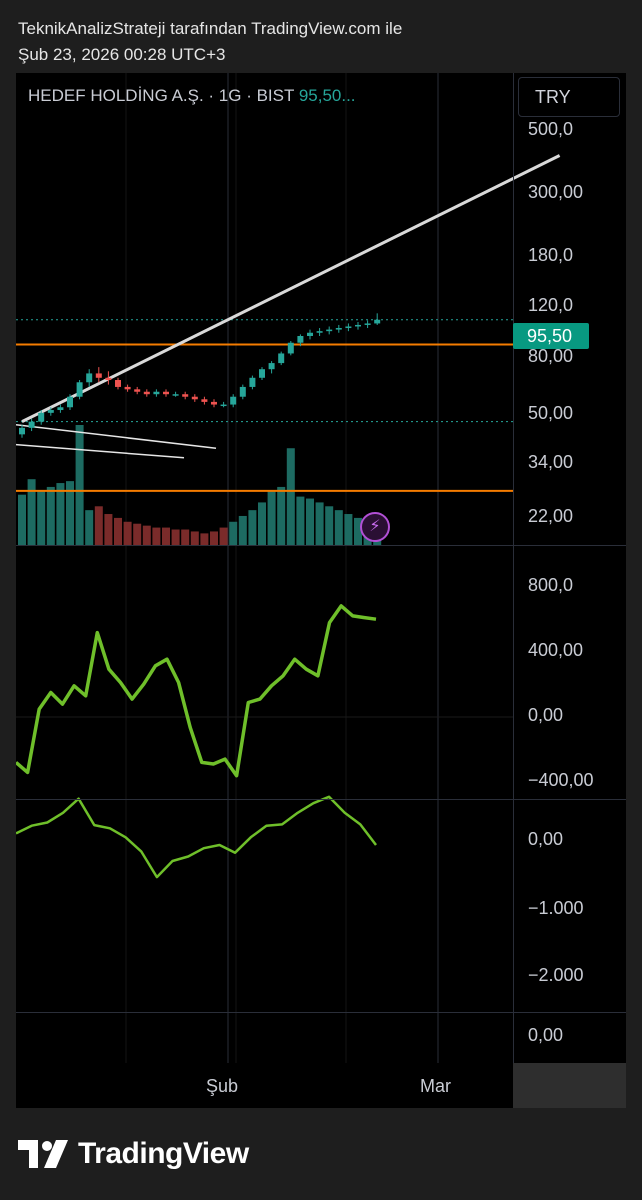  I want to click on indicator2-axis-label: −2.000, so click(556, 975).